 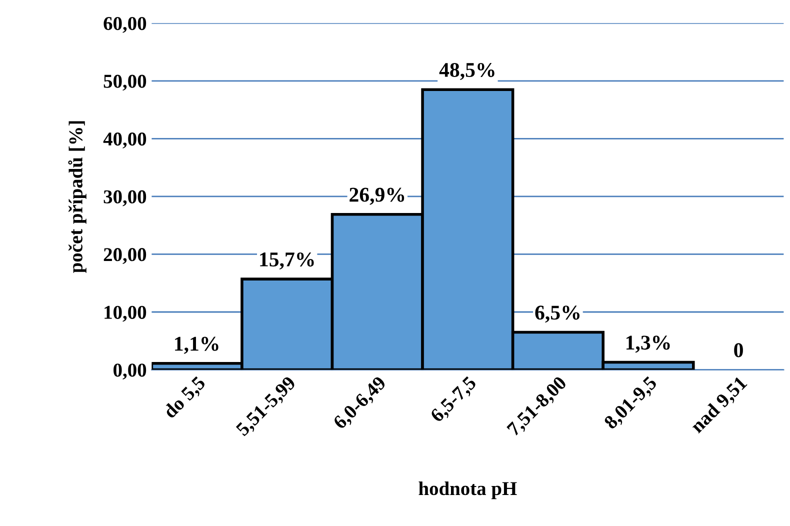 I want to click on x-axis-title: hodnota pH, so click(x=467, y=490).